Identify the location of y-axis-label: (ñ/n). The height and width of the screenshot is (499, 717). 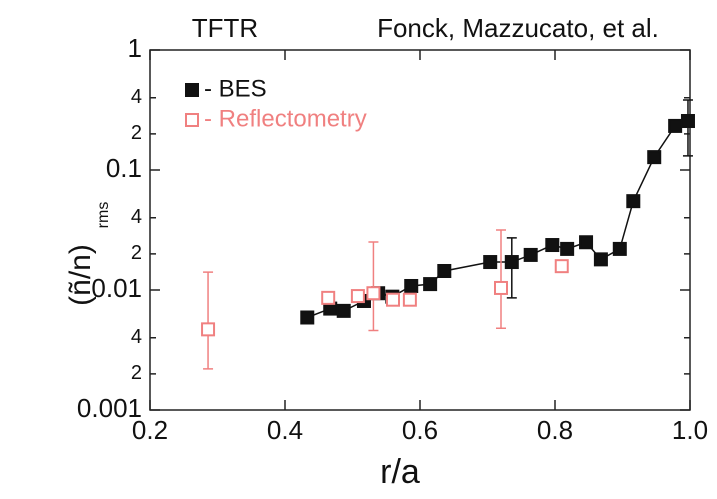
(80, 275).